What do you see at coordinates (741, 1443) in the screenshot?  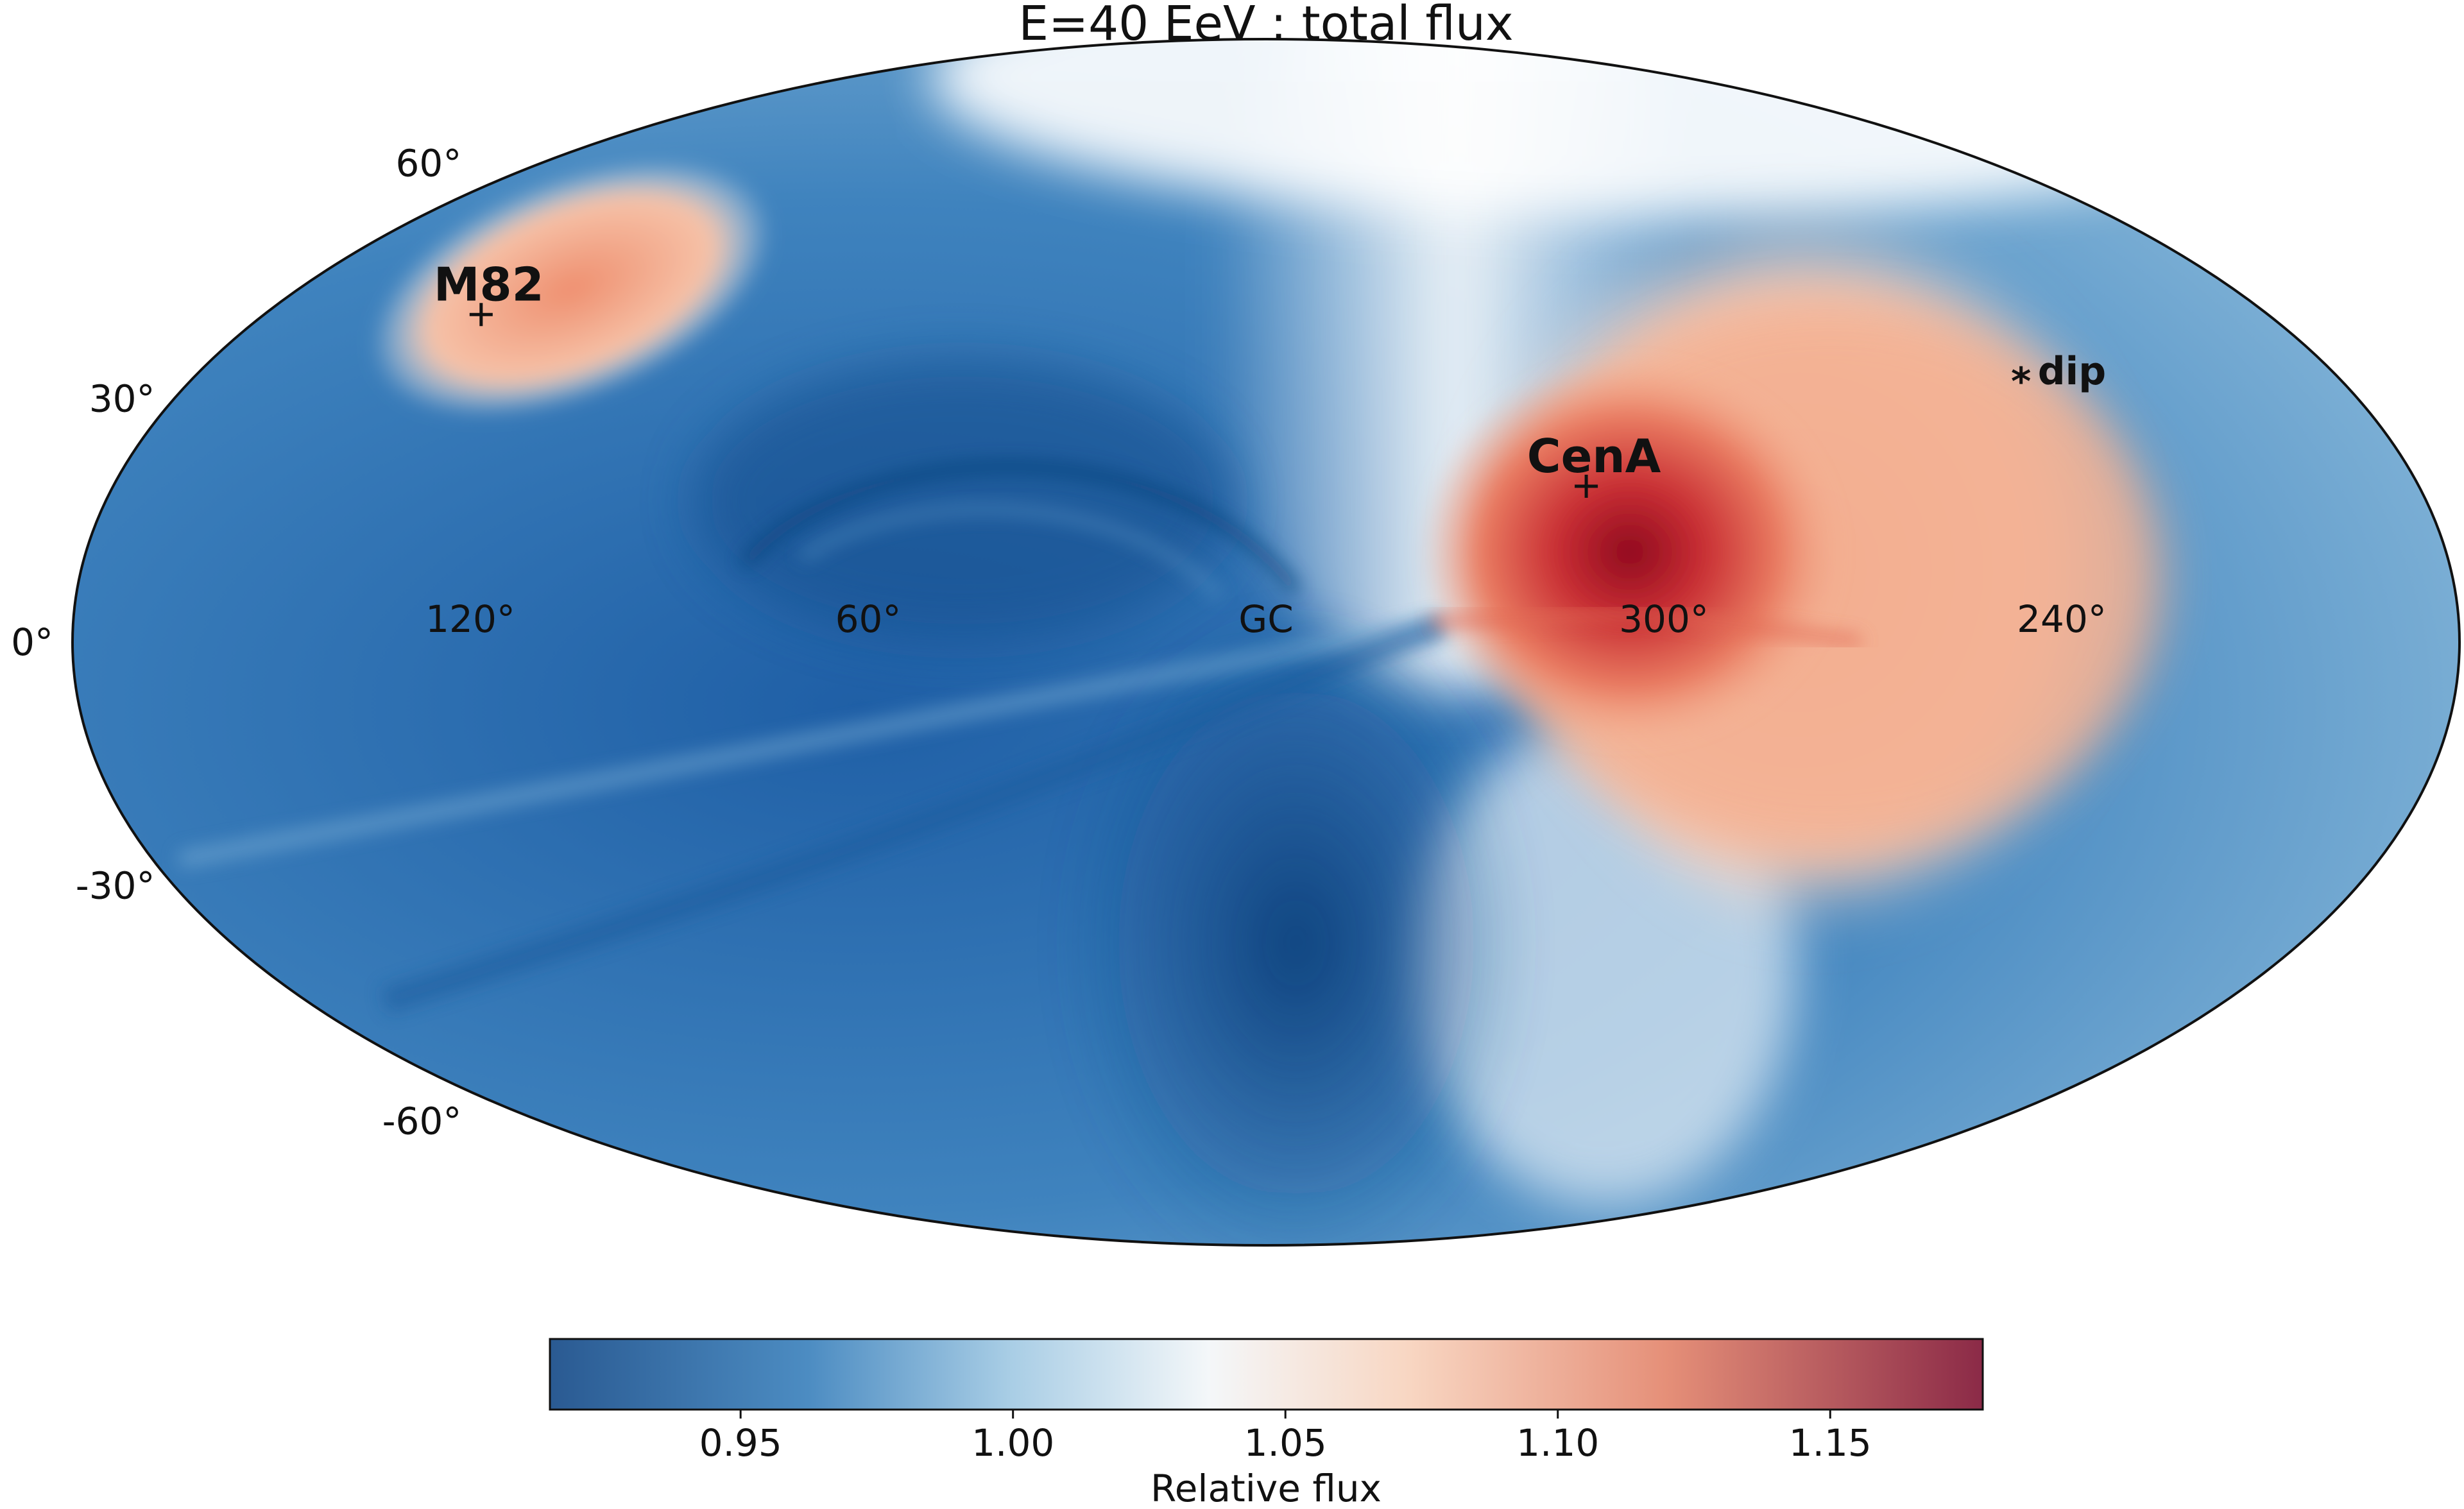 I see `colorbar-tick-label: 0.95` at bounding box center [741, 1443].